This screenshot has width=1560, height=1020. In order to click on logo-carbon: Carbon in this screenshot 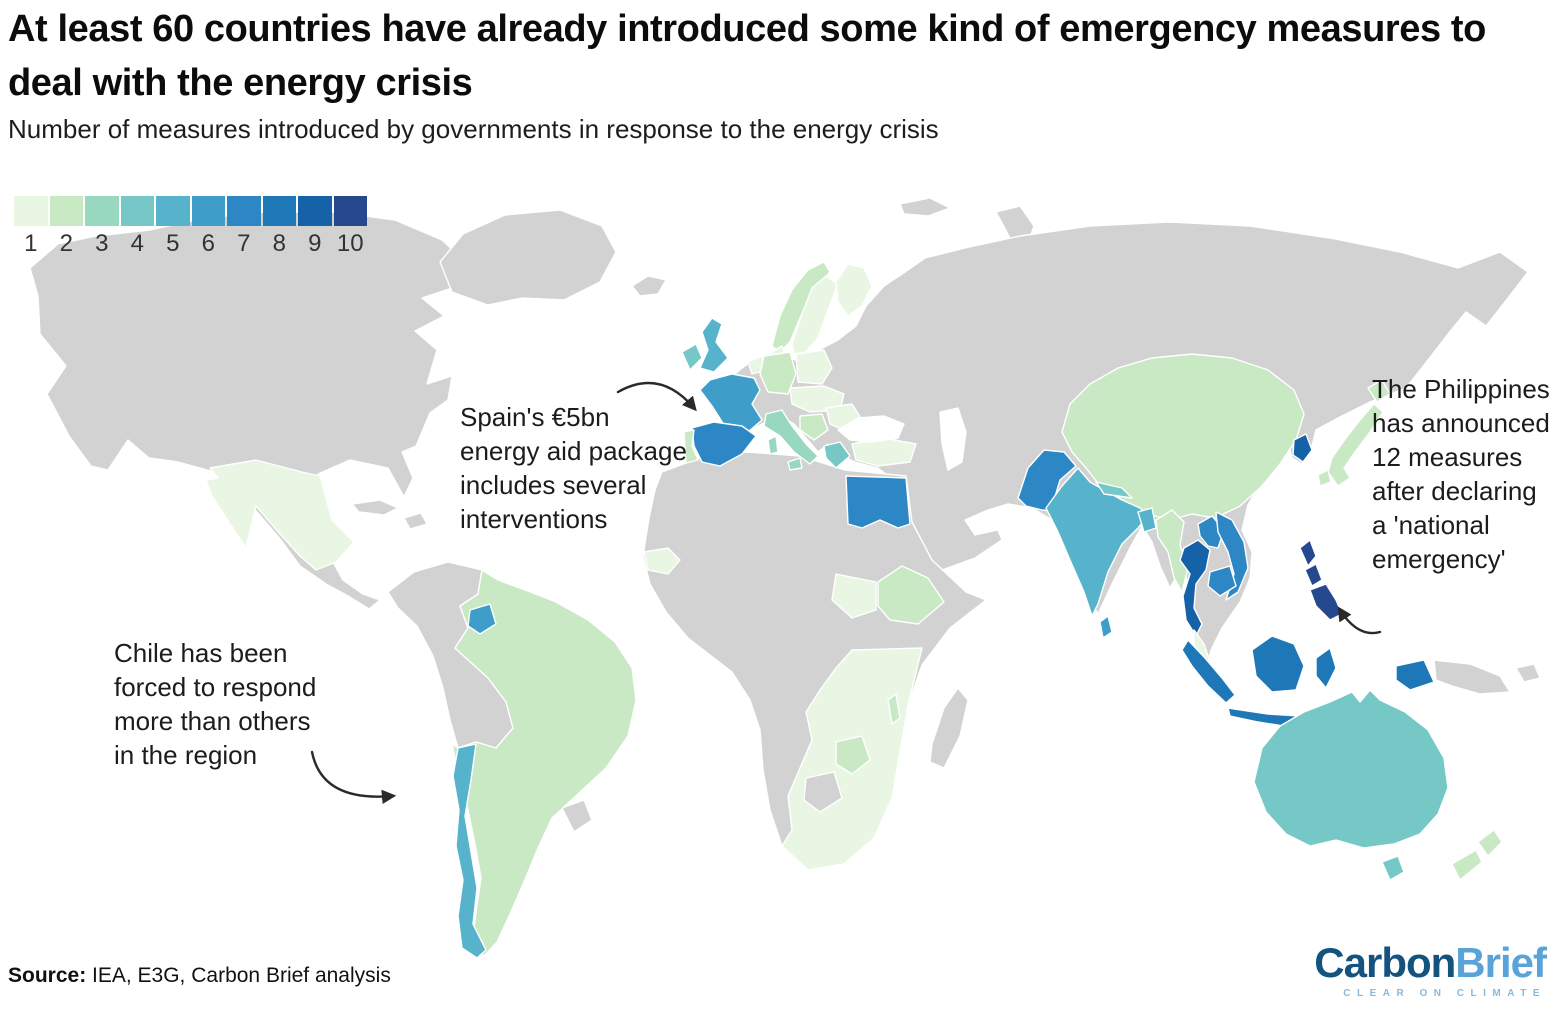, I will do `click(1385, 962)`.